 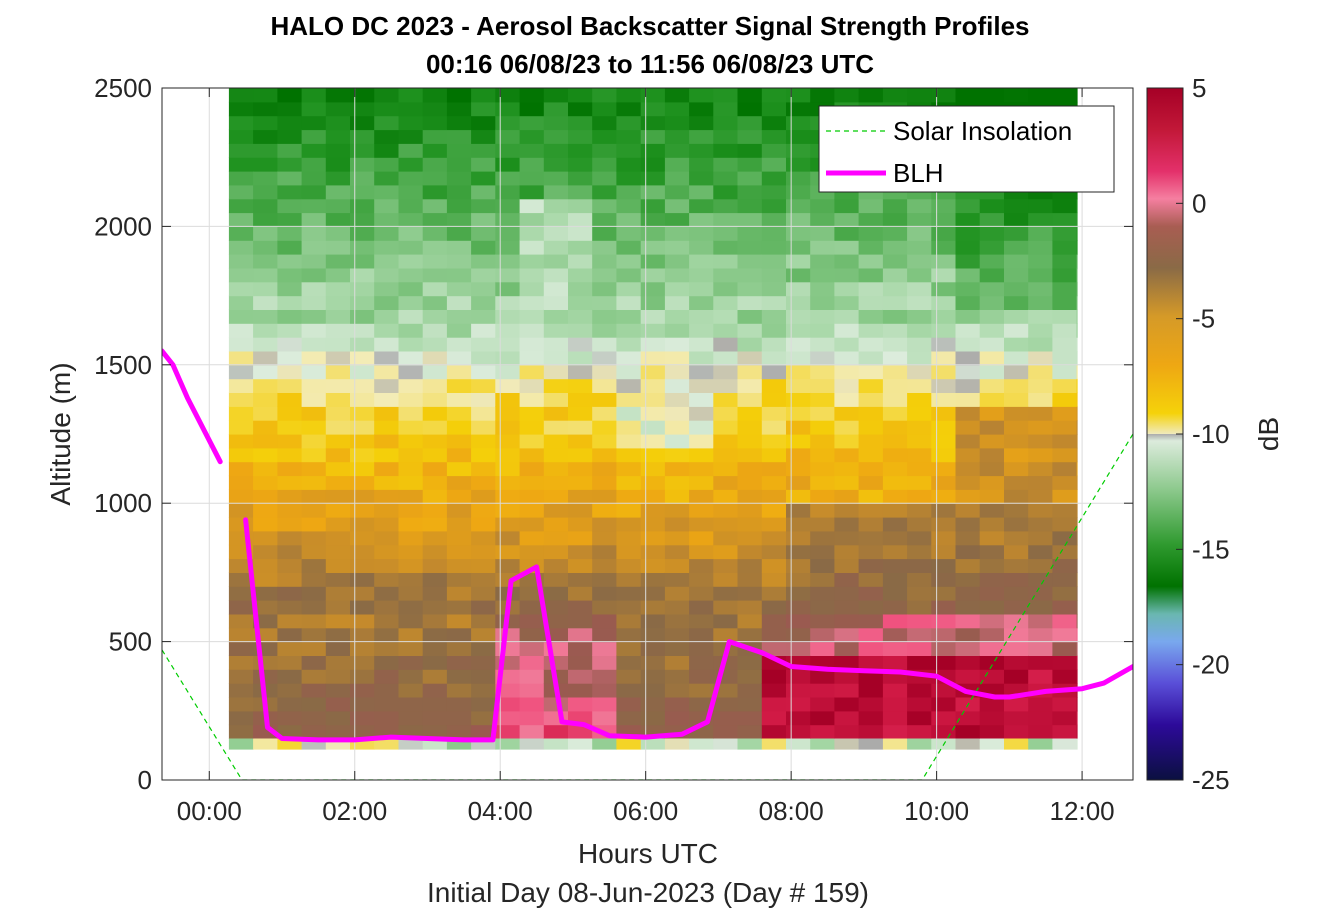 What do you see at coordinates (386, 744) in the screenshot?
I see `heatmap-surface-cell` at bounding box center [386, 744].